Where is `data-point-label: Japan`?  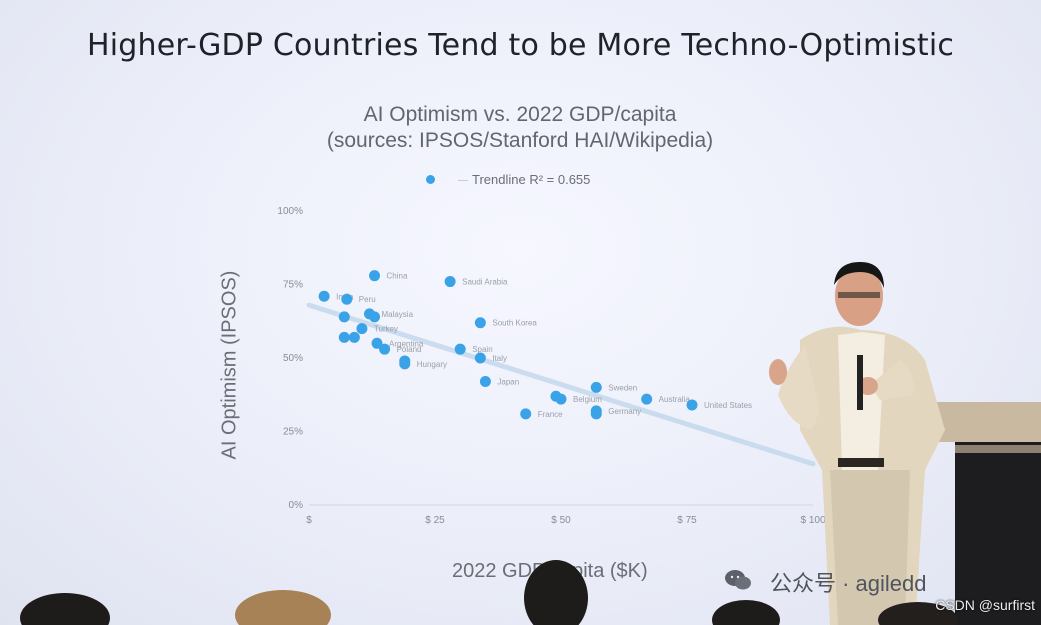
data-point-label: Japan is located at coordinates (508, 382).